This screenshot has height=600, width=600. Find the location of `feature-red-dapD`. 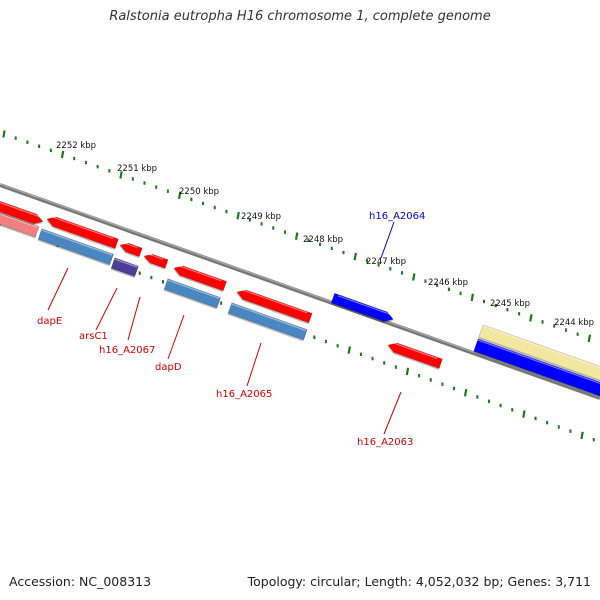

feature-red-dapD is located at coordinates (200, 278).